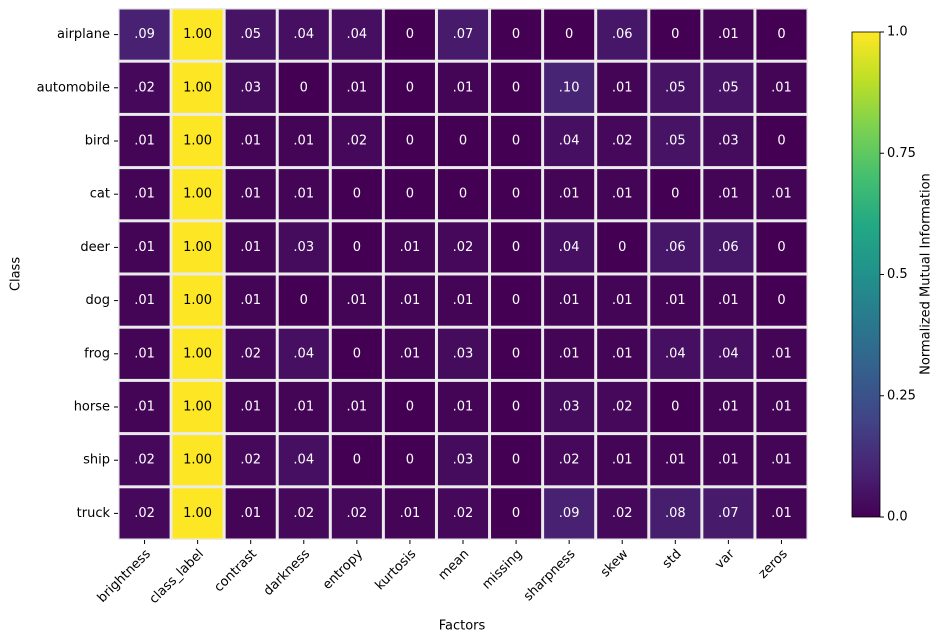 The height and width of the screenshot is (642, 944). I want to click on x-tick-label: skew, so click(615, 563).